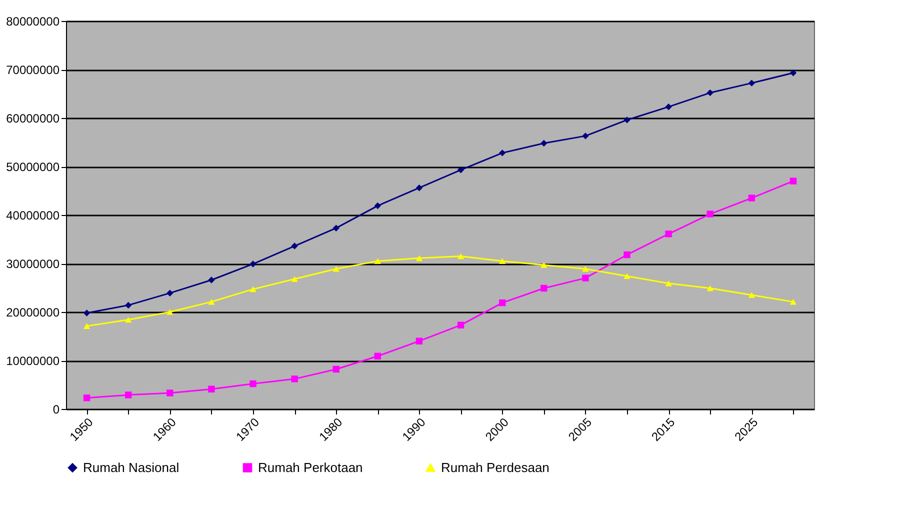 This screenshot has width=908, height=505. Describe the element at coordinates (33, 264) in the screenshot. I see `y-tick-label: 30000000` at that location.